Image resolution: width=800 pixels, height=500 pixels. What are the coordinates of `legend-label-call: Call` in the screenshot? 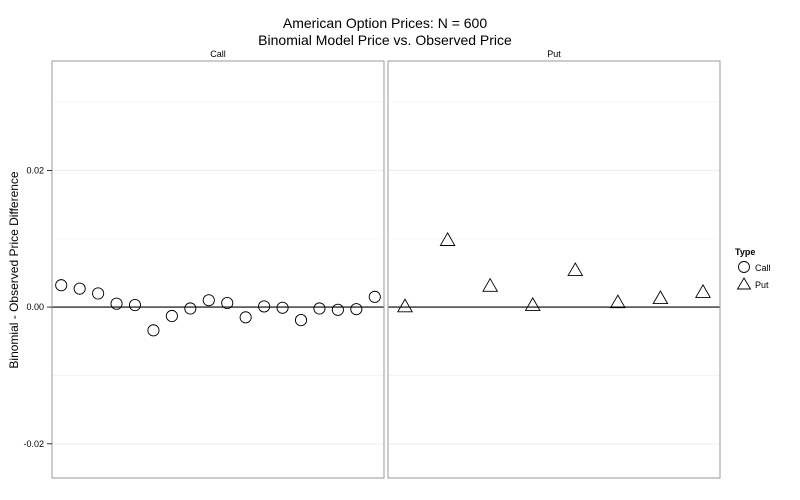 It's located at (763, 268).